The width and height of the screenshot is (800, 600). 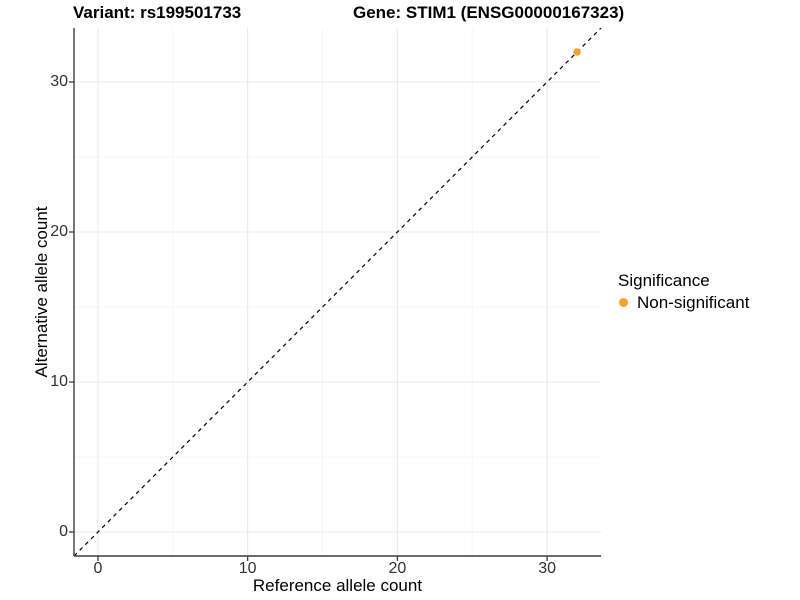 What do you see at coordinates (59, 231) in the screenshot?
I see `y-tick-label: 20` at bounding box center [59, 231].